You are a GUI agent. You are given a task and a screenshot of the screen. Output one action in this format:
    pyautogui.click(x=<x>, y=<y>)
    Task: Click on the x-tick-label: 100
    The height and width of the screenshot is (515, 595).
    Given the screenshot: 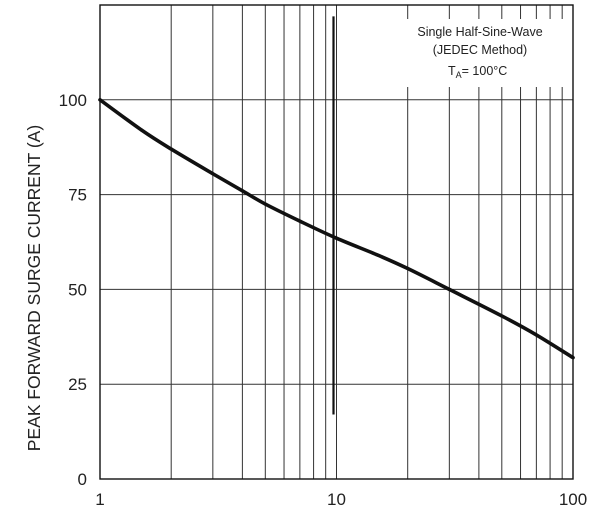 What is the action you would take?
    pyautogui.click(x=573, y=499)
    